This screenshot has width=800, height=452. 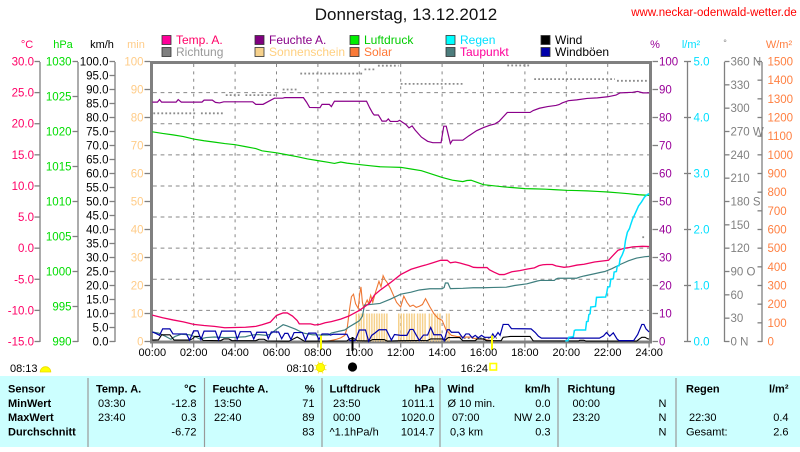 I want to click on svg-text: °C, so click(x=190, y=390).